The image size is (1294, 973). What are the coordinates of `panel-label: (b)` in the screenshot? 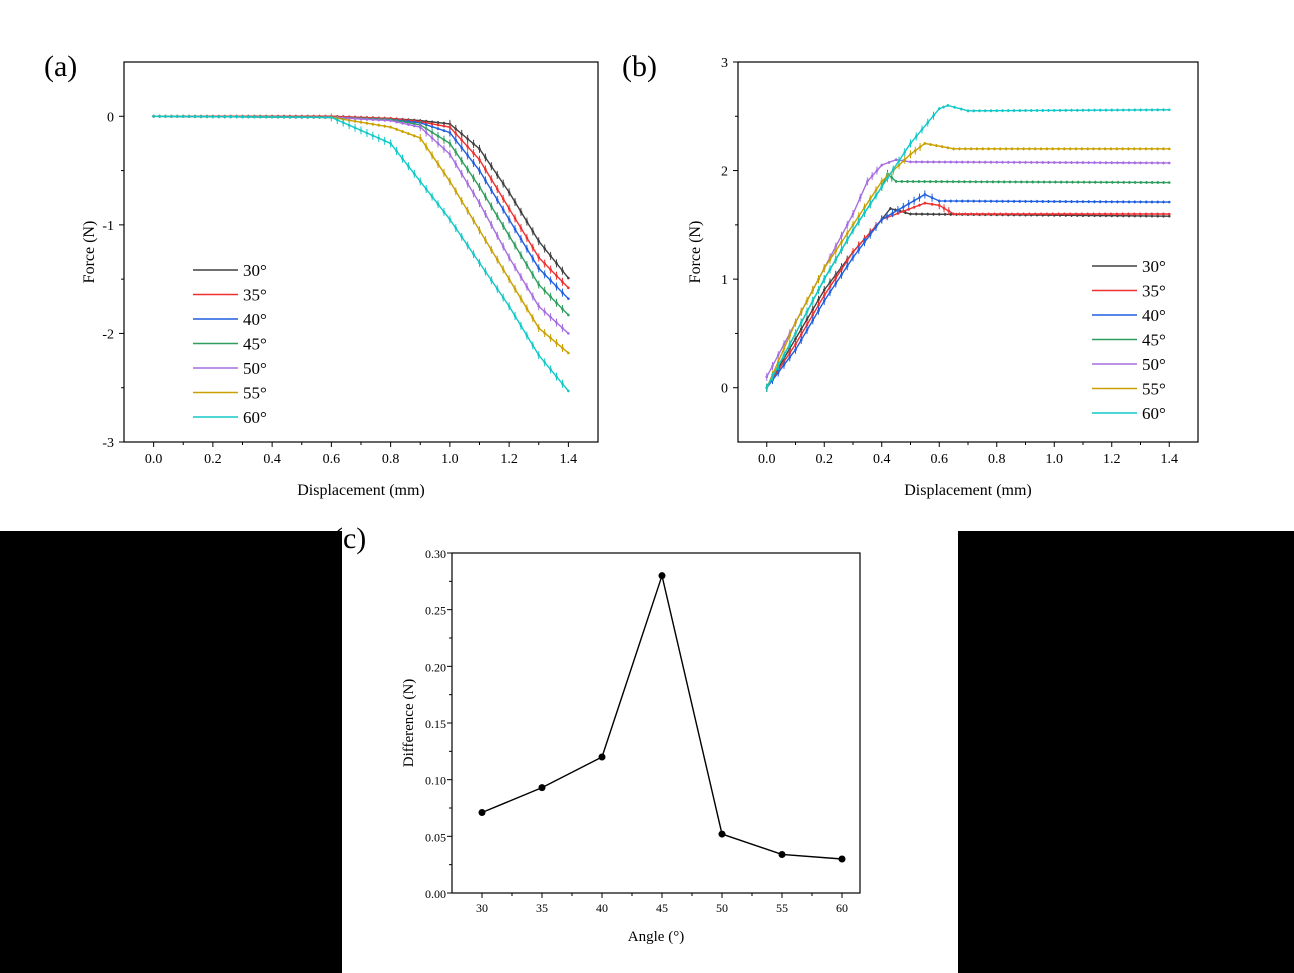 It's located at (639, 66).